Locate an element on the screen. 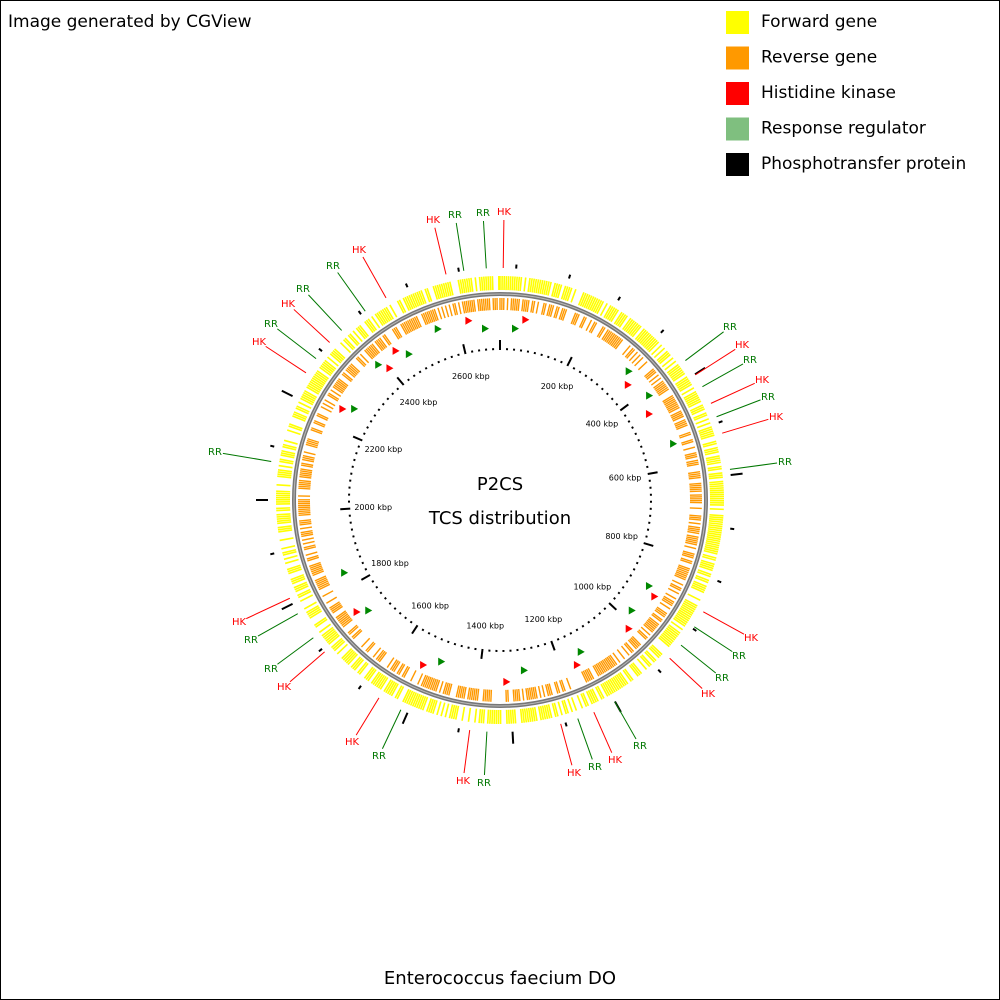 The image size is (1000, 1000). scale-label: 1200 kbp is located at coordinates (544, 619).